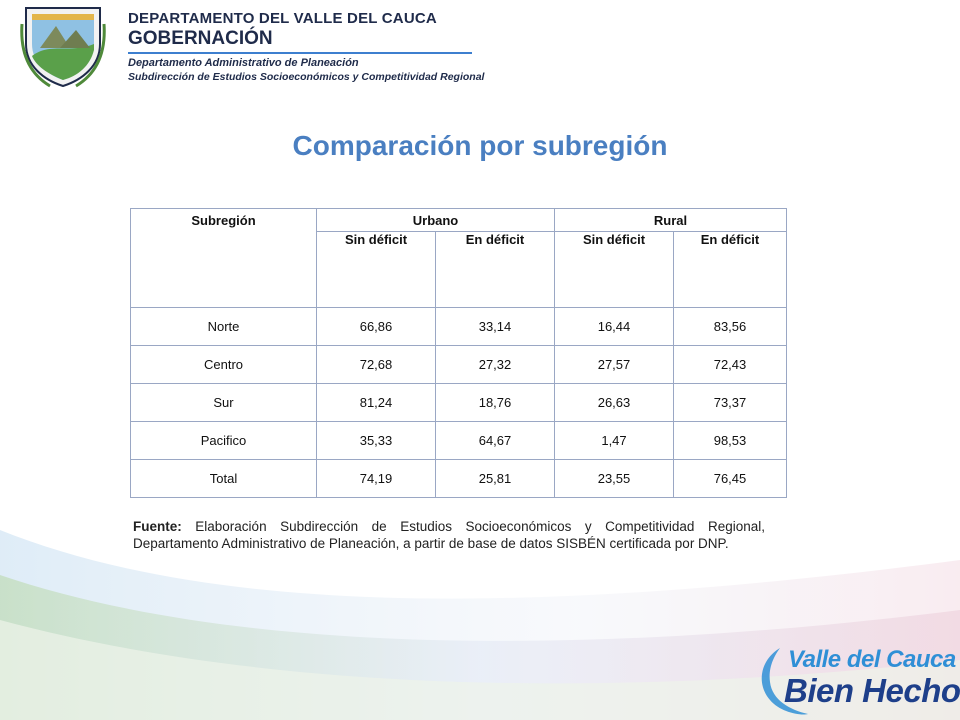 The width and height of the screenshot is (960, 720). What do you see at coordinates (872, 690) in the screenshot?
I see `logo-line-2: Bien Hecho!` at bounding box center [872, 690].